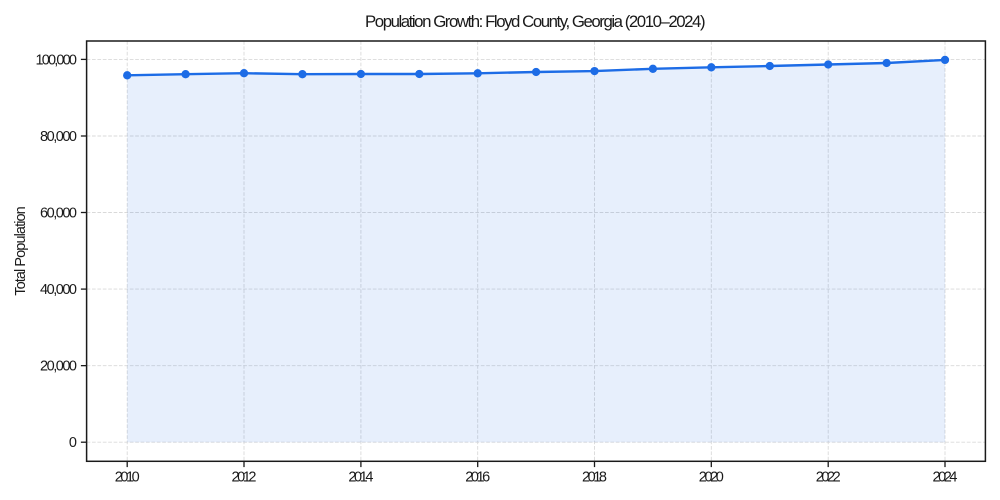 The width and height of the screenshot is (1000, 500). I want to click on svg-text: 2014, so click(360, 478).